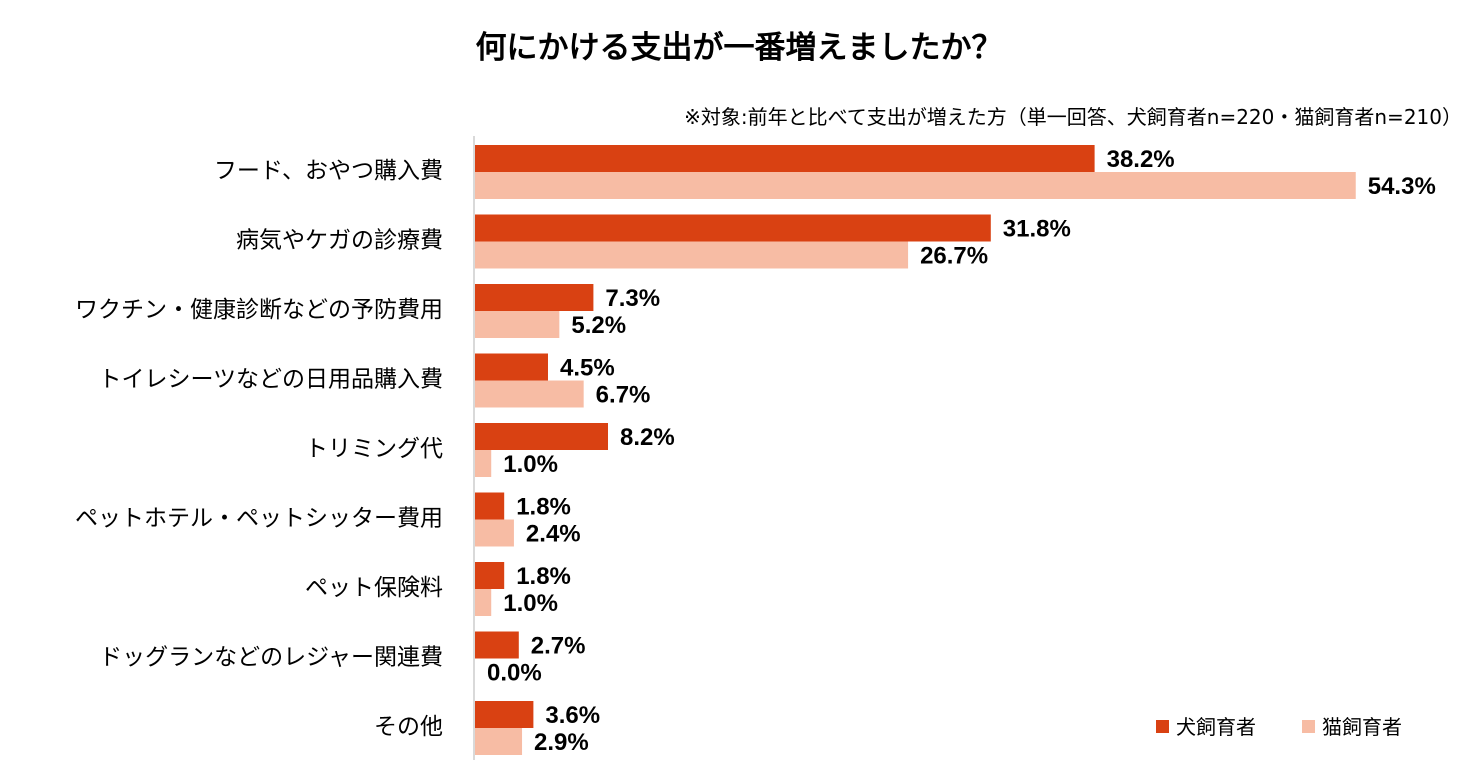 The image size is (1479, 762). What do you see at coordinates (1141, 159) in the screenshot?
I see `data-label: 38.2%` at bounding box center [1141, 159].